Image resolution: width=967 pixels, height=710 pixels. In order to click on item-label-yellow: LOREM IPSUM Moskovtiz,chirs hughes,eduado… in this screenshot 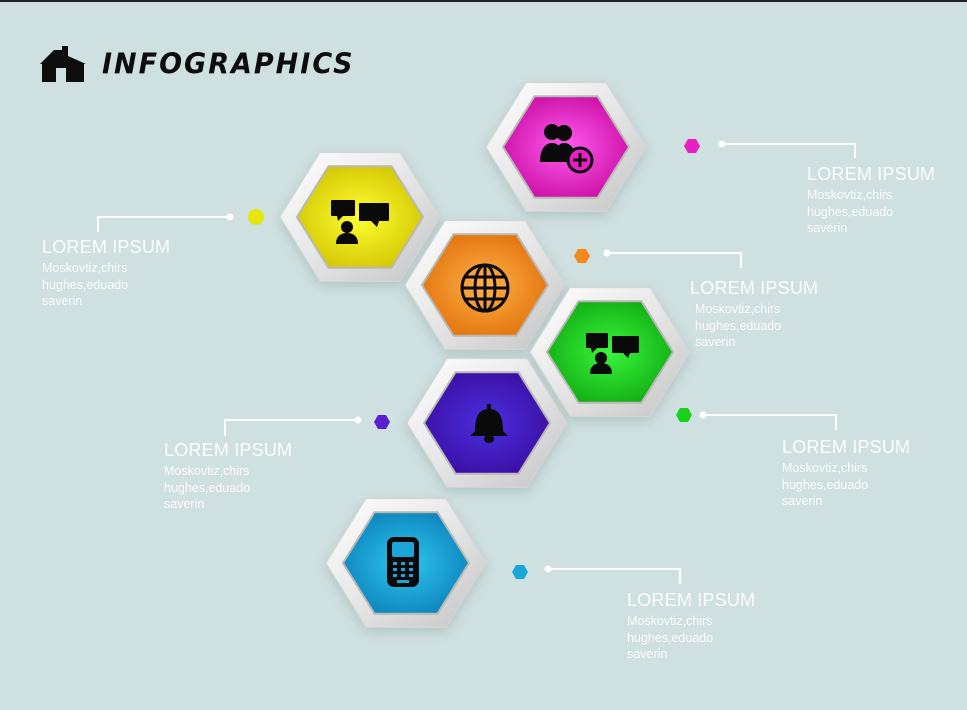, I will do `click(106, 273)`.